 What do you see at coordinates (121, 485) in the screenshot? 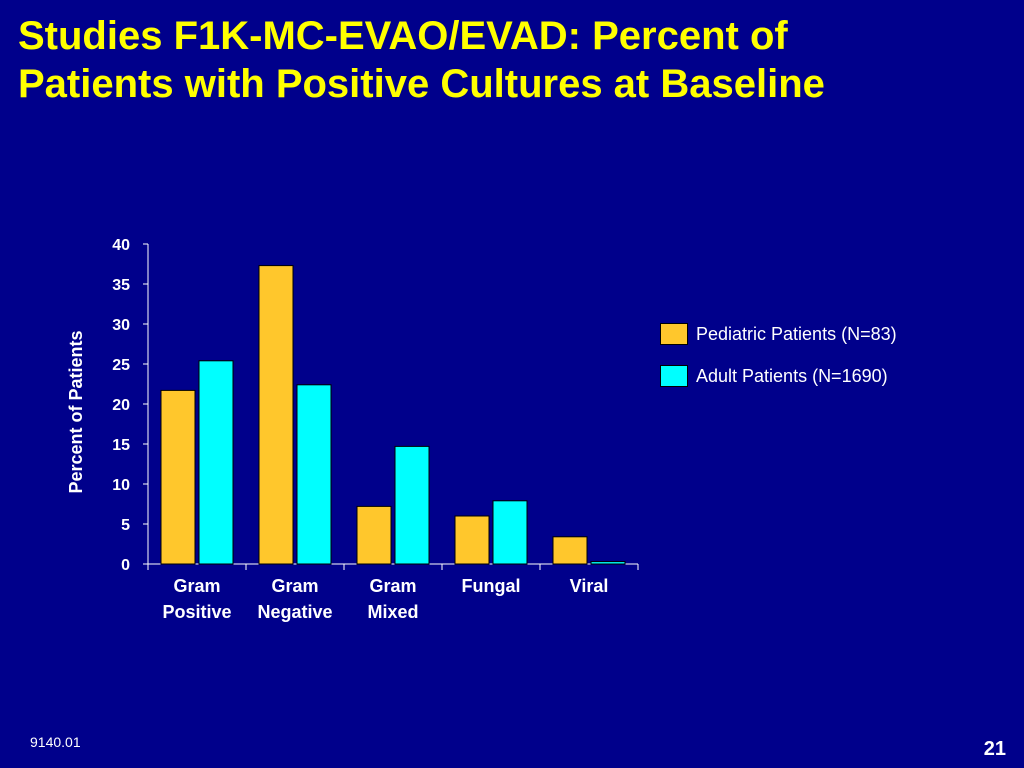
I see `y-tick-label: 10` at bounding box center [121, 485].